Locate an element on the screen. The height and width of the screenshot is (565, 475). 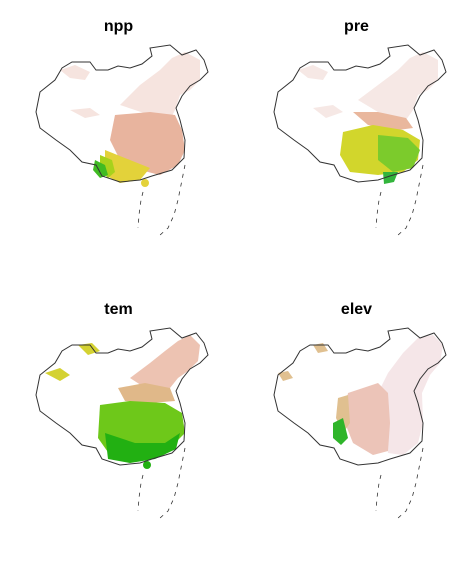
china-map-elev is located at coordinates (360, 423).